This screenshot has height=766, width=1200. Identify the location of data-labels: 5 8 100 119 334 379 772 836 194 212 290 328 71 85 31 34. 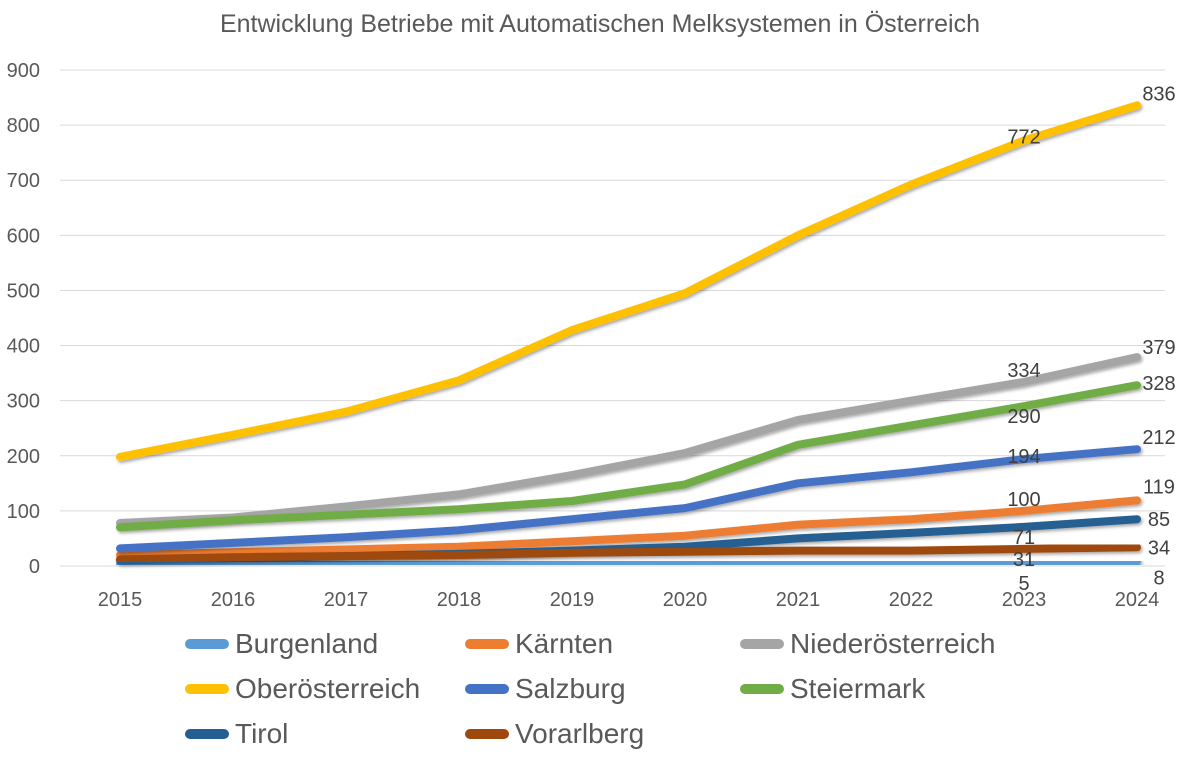
(1091, 339).